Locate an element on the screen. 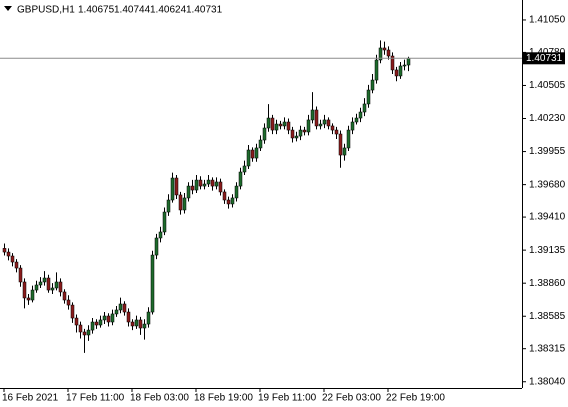  x-tick-label: 18 Feb 19:00 is located at coordinates (223, 398).